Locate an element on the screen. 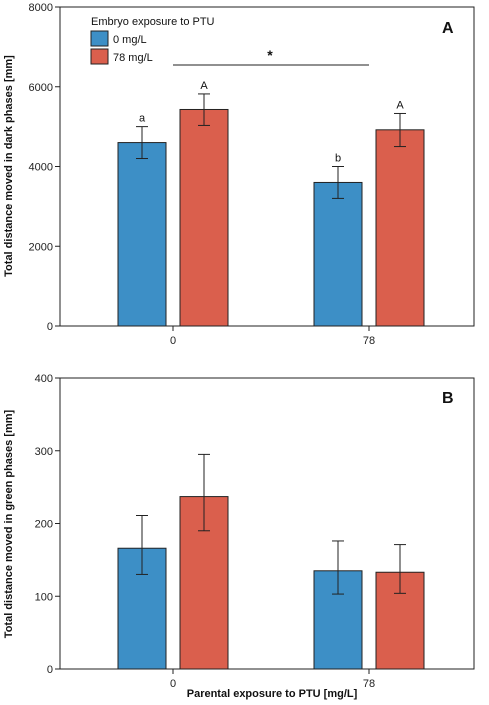 The image size is (489, 705). significance-star: * is located at coordinates (270, 55).